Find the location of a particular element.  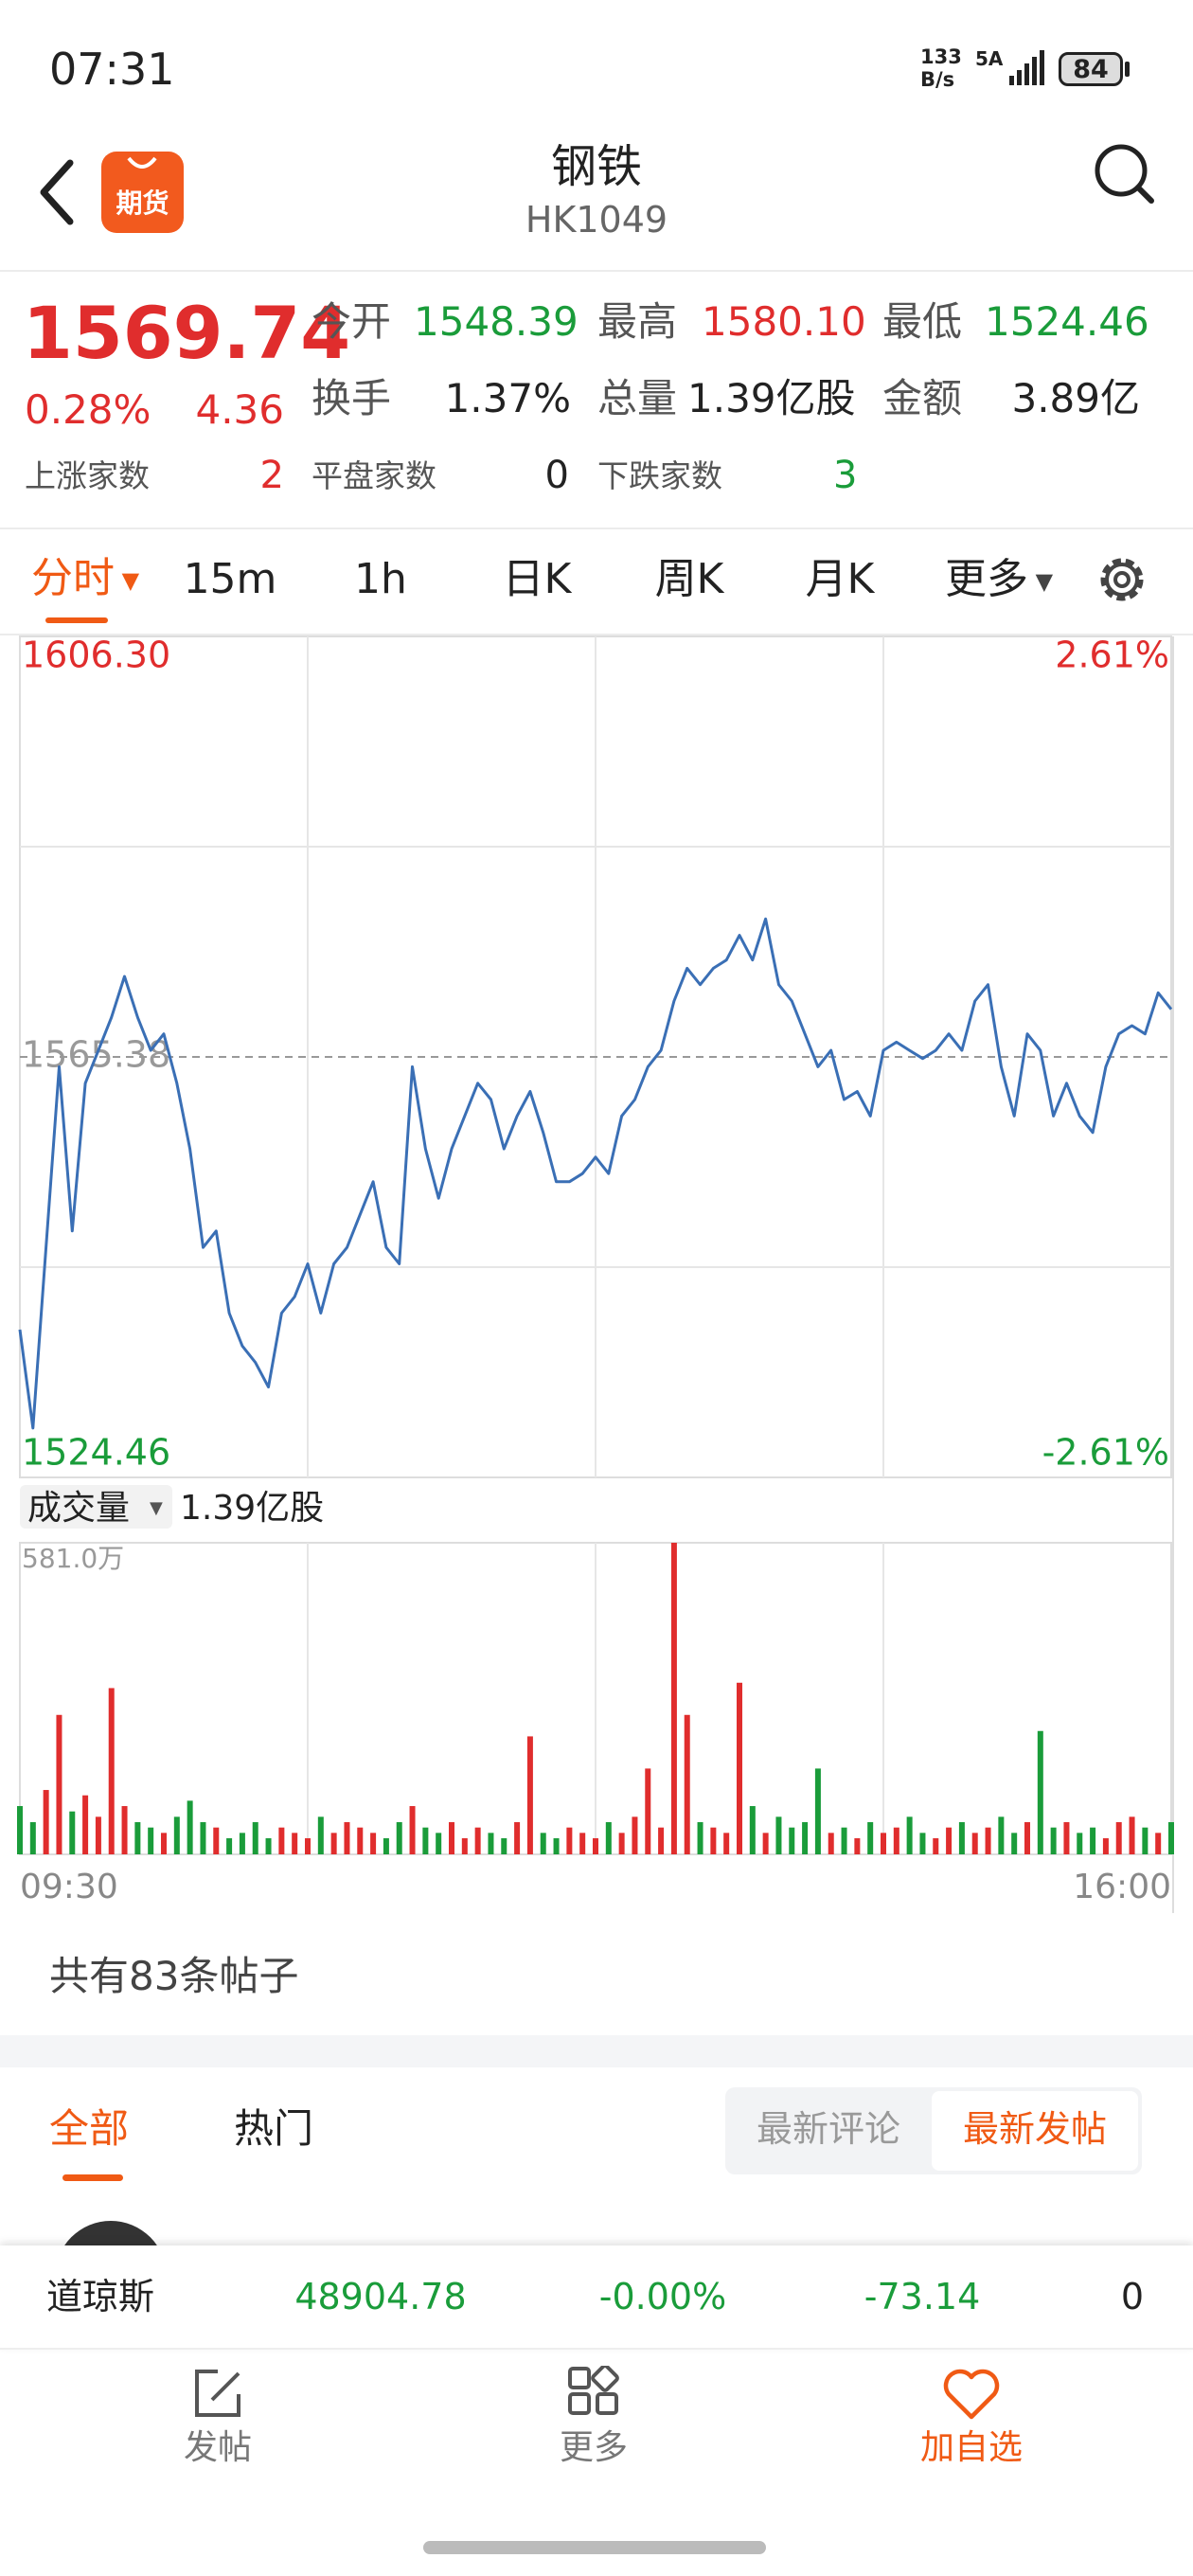

search-button is located at coordinates (1124, 174).